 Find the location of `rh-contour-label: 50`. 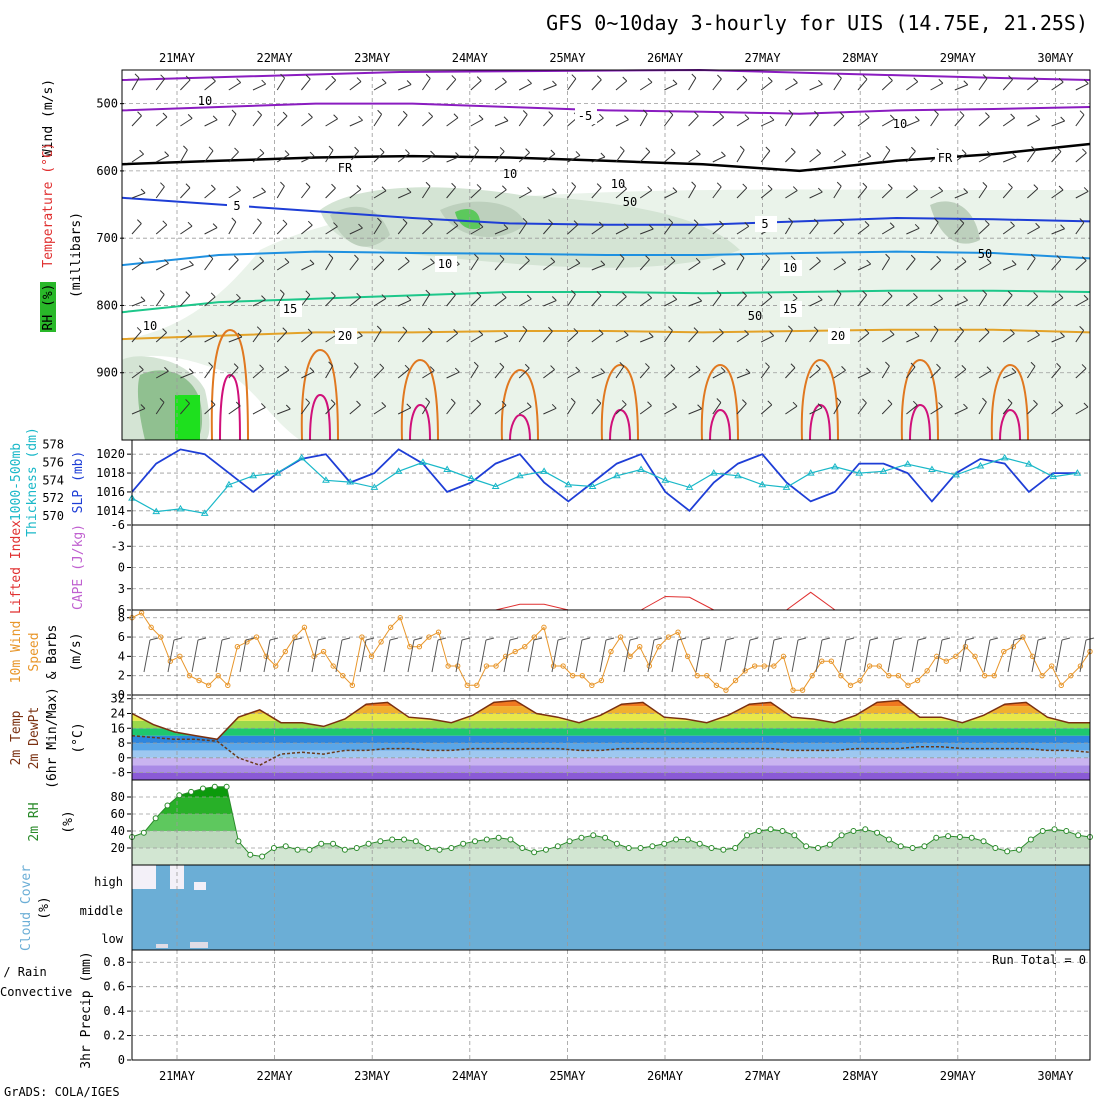

rh-contour-label: 50 is located at coordinates (630, 202).